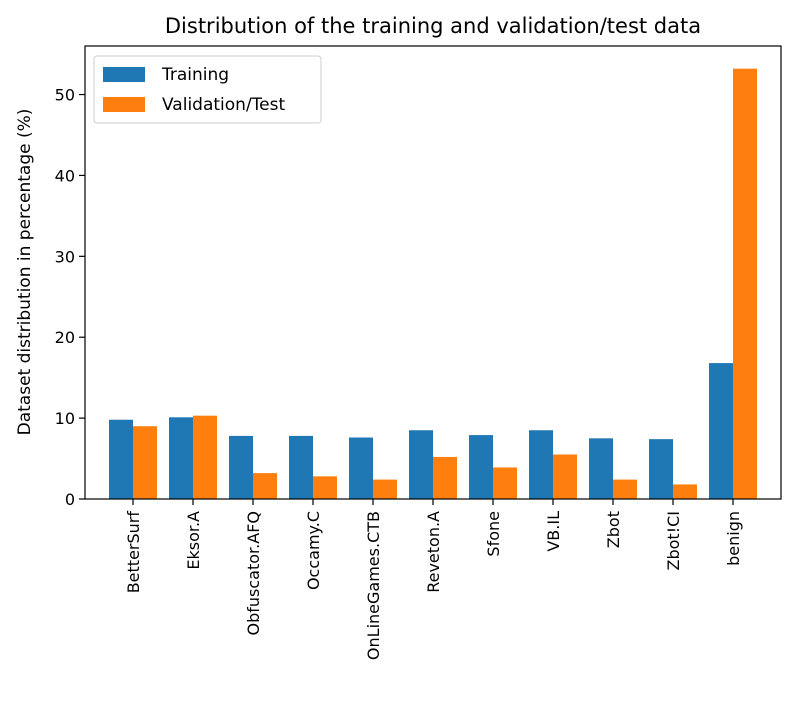 Image resolution: width=796 pixels, height=723 pixels. What do you see at coordinates (145, 462) in the screenshot?
I see `bar-validation-test-bettersurf` at bounding box center [145, 462].